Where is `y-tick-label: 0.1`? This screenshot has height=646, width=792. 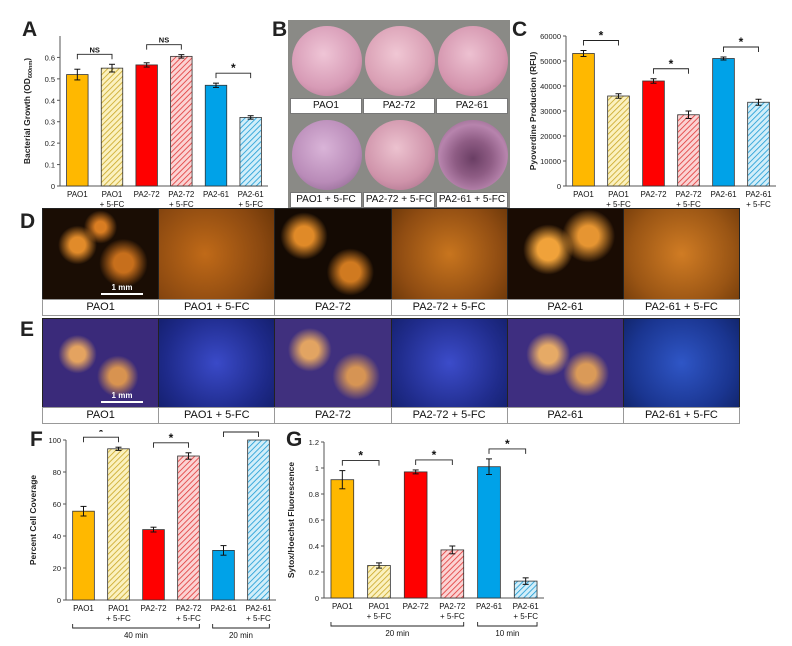
y-tick-label: 0.1 is located at coordinates (50, 165).